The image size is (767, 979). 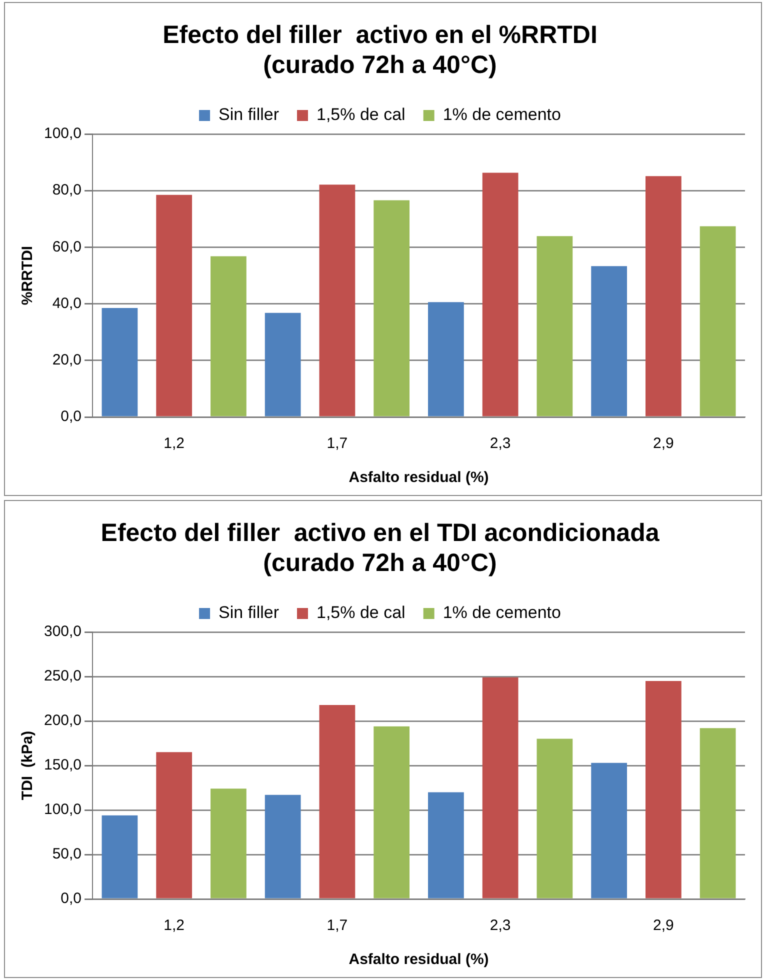 I want to click on text: Efecto del filler activo en el TDI acondicionada, so click(x=380, y=532).